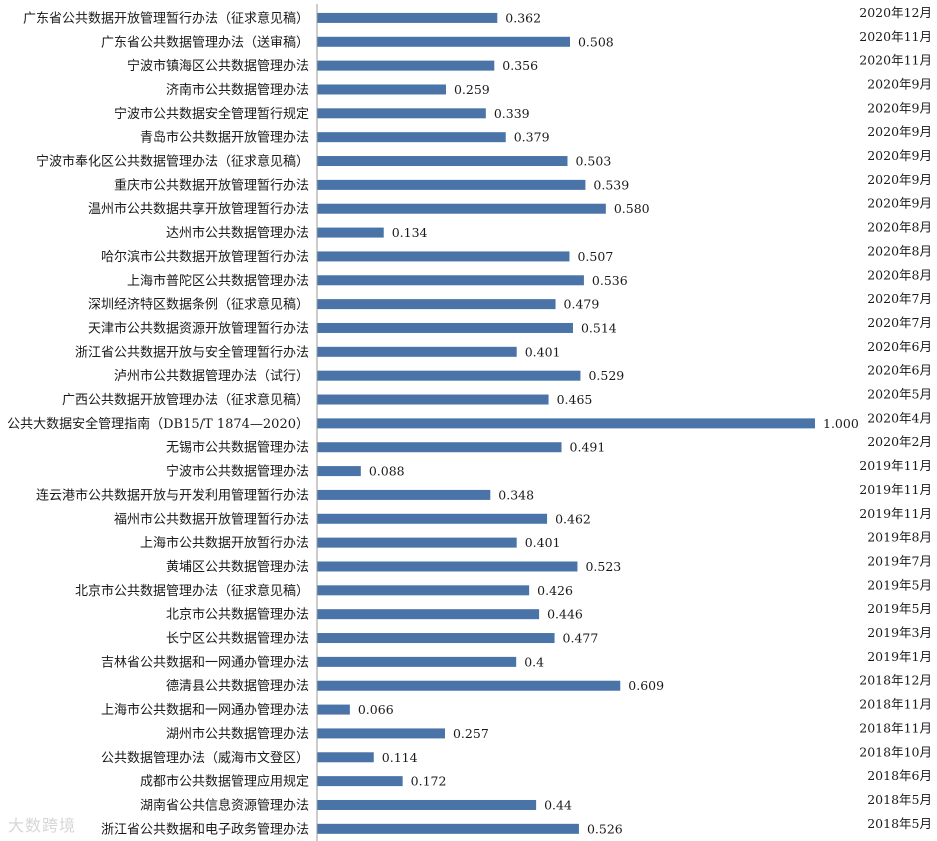 The width and height of the screenshot is (937, 841). What do you see at coordinates (532, 137) in the screenshot?
I see `value-label: 0.379` at bounding box center [532, 137].